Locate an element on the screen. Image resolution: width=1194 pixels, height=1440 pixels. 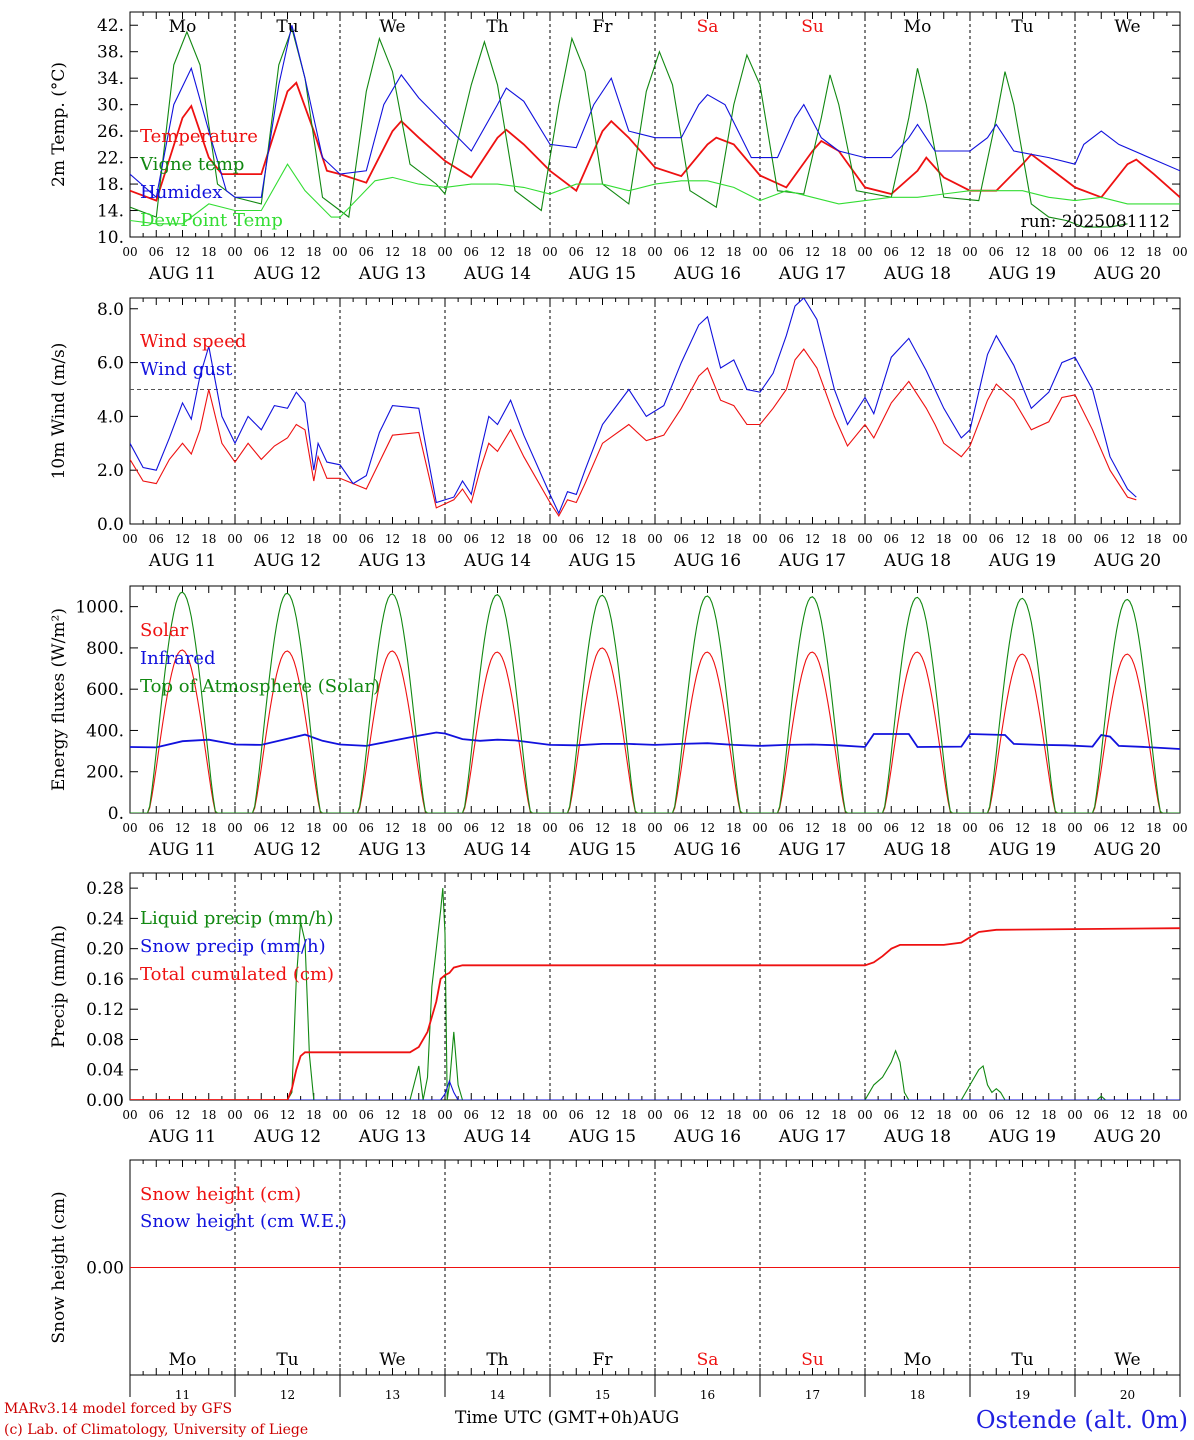
y-tick-label: 600. is located at coordinates (105, 690).